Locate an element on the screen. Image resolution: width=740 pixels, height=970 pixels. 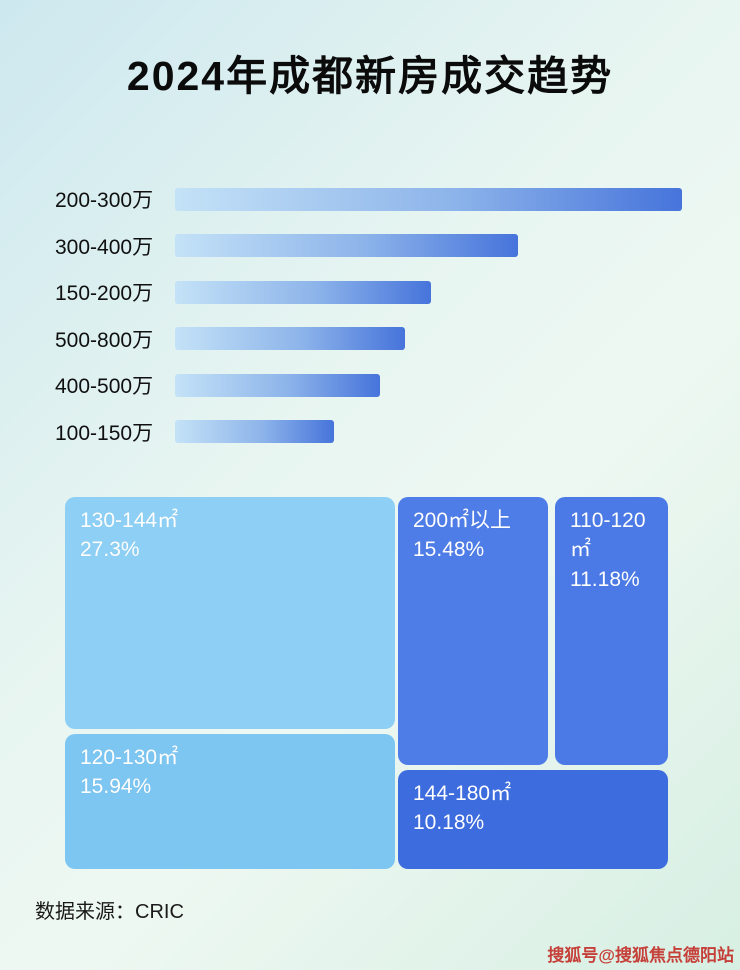
treemap-block-130-144: 130-144㎡ 27.3% is located at coordinates (230, 613).